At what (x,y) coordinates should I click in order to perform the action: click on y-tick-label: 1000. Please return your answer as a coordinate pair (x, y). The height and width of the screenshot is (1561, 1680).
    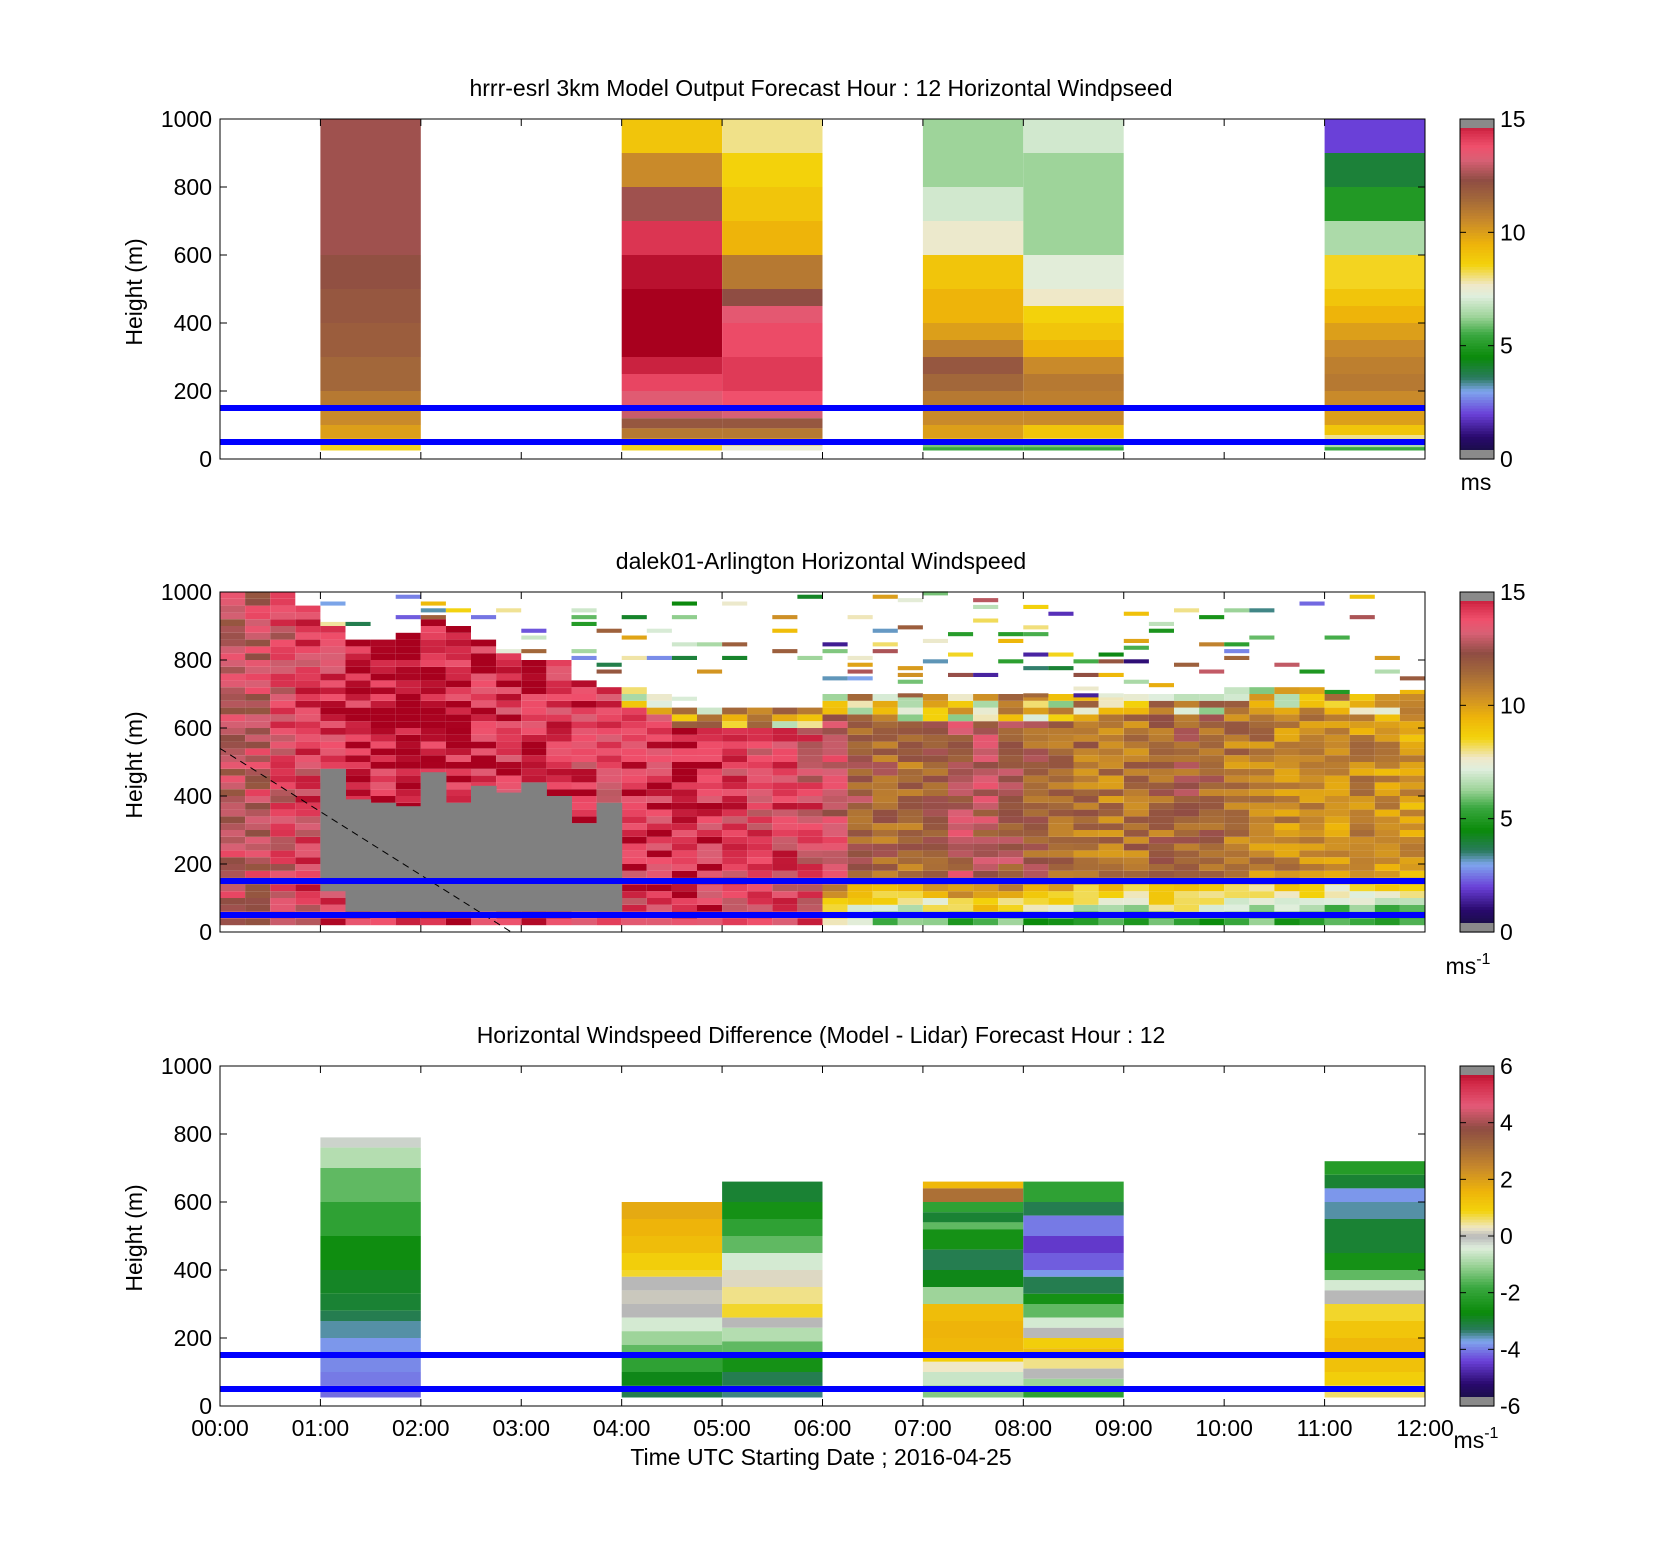
    Looking at the image, I should click on (186, 1066).